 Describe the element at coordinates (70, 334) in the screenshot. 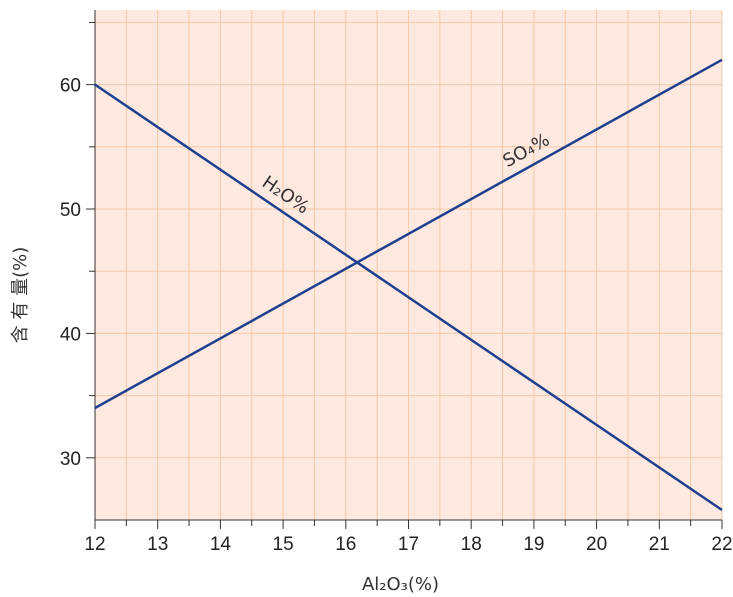

I see `y-tick-label: 40` at that location.